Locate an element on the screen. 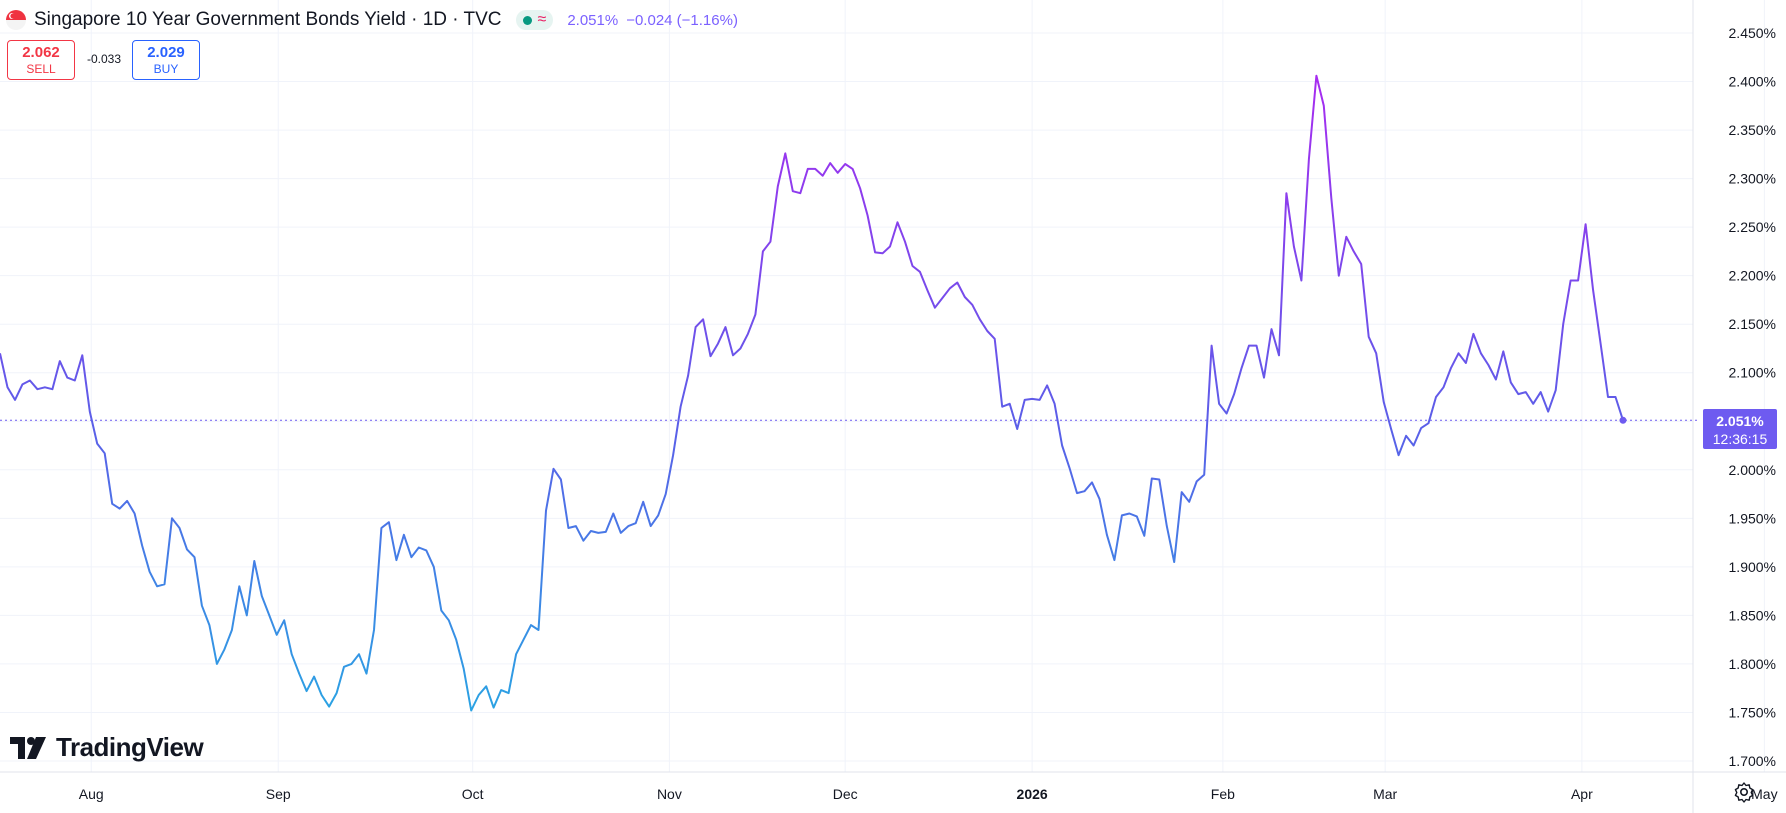  last-value: 2.051% is located at coordinates (593, 20).